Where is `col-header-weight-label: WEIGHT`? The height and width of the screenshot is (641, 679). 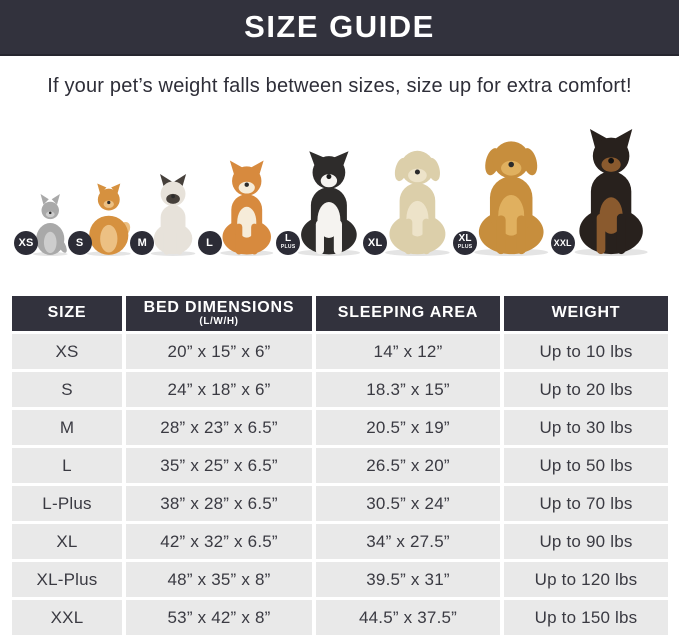 col-header-weight-label: WEIGHT is located at coordinates (586, 313).